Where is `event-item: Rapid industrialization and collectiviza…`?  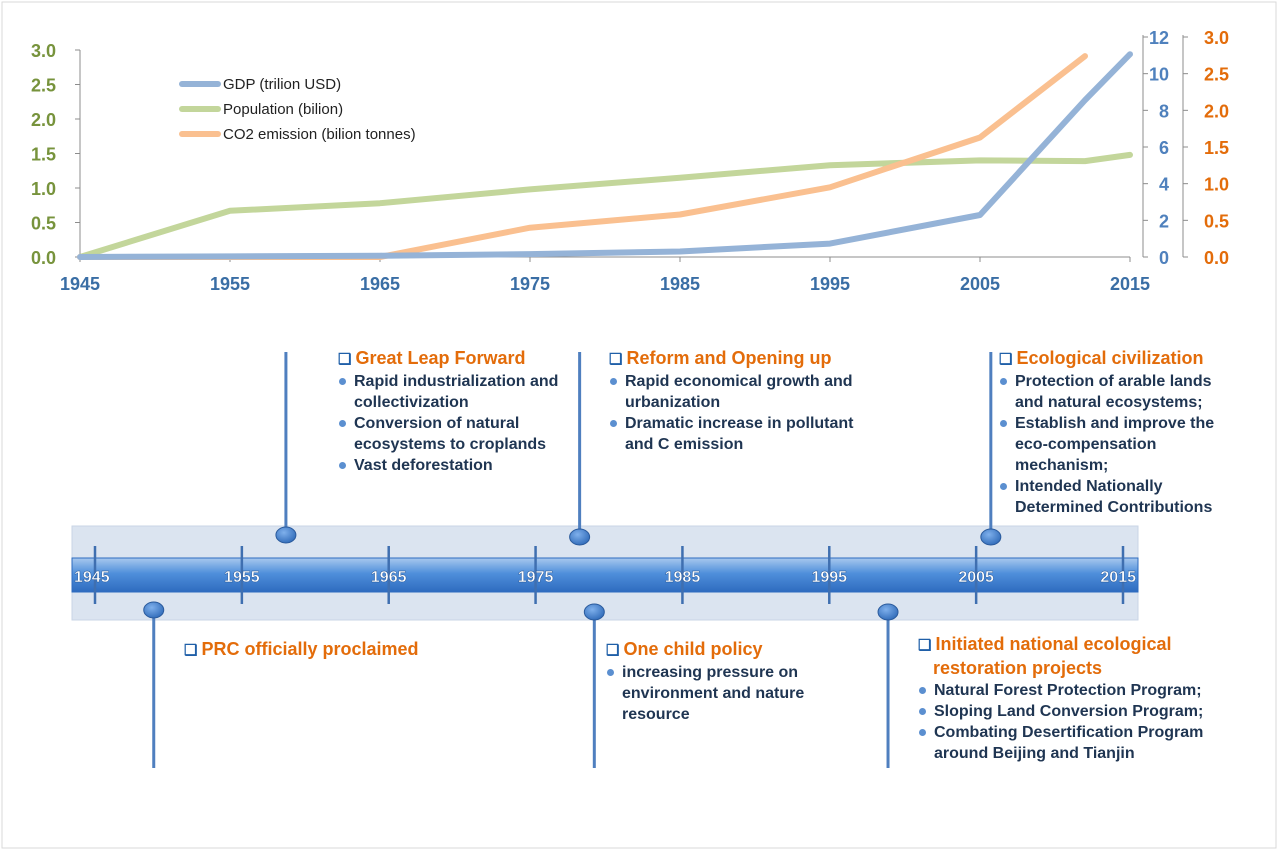
event-item: Rapid industrialization and collectiviza… is located at coordinates (463, 392).